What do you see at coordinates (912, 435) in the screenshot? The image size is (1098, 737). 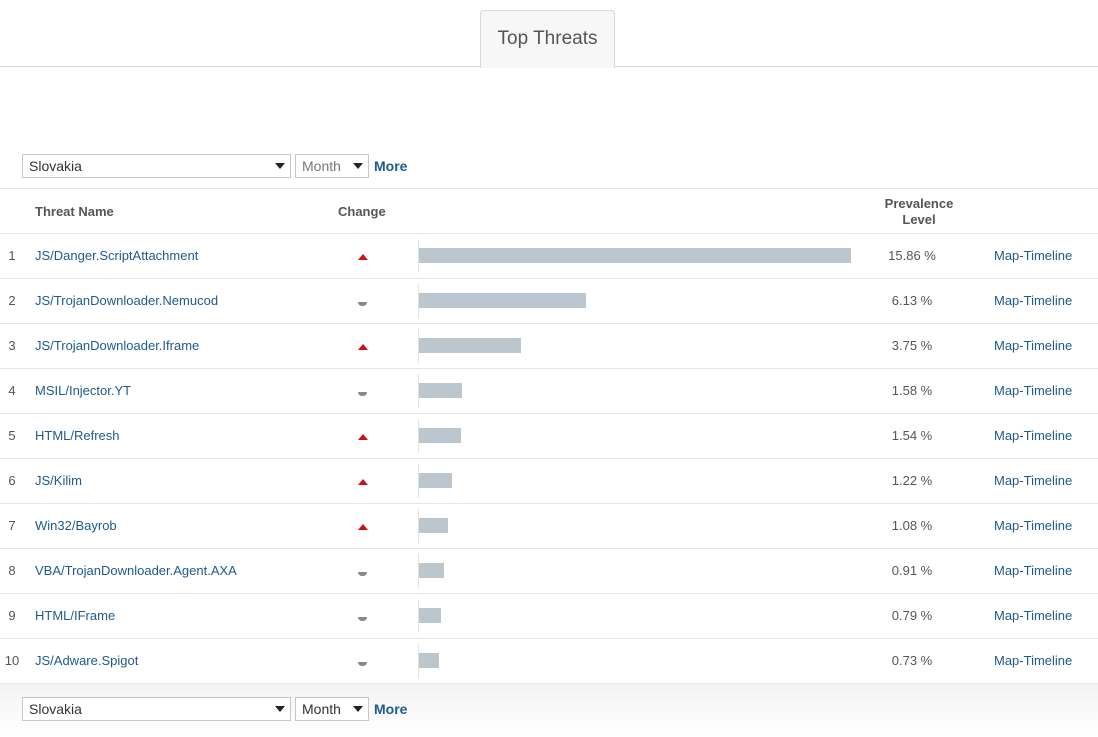 I see `prevalence-value: 1.54 %` at bounding box center [912, 435].